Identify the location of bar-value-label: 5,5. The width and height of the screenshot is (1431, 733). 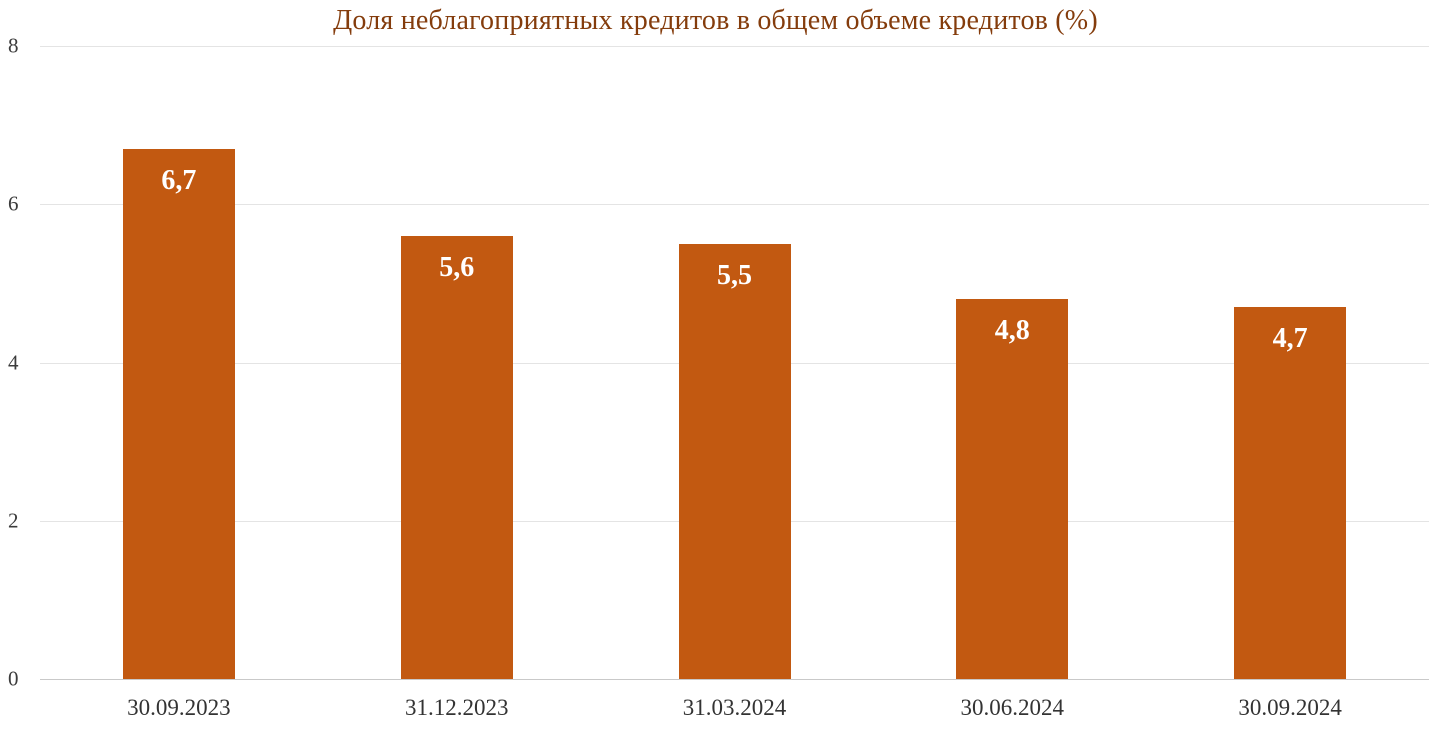
(734, 275).